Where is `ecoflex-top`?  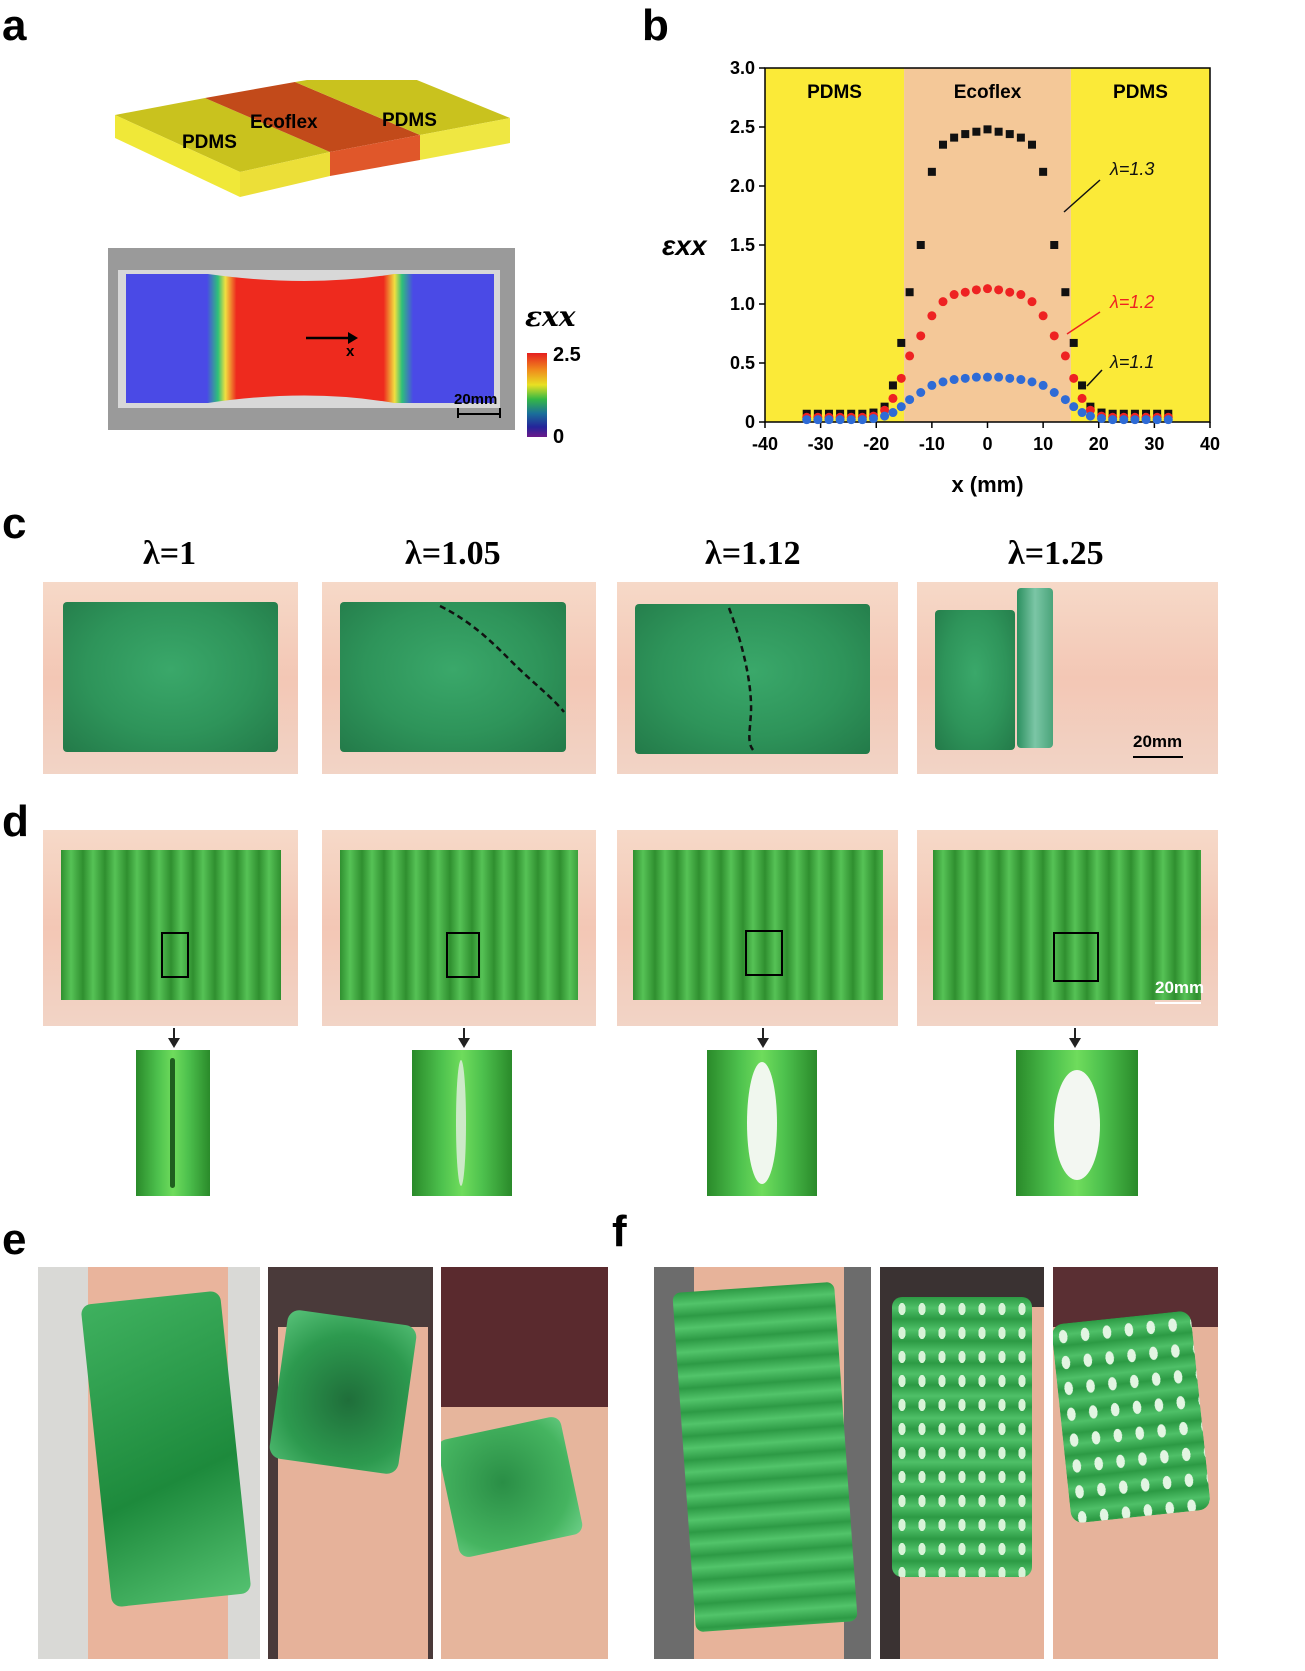 ecoflex-top is located at coordinates (312, 117).